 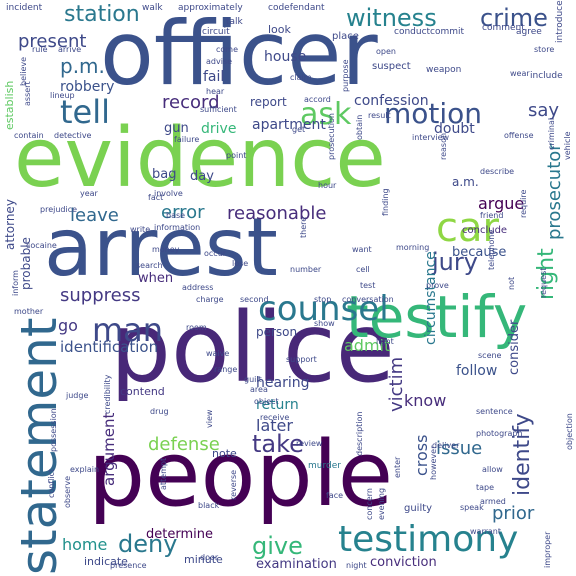 I want to click on word-show: show, so click(x=324, y=323).